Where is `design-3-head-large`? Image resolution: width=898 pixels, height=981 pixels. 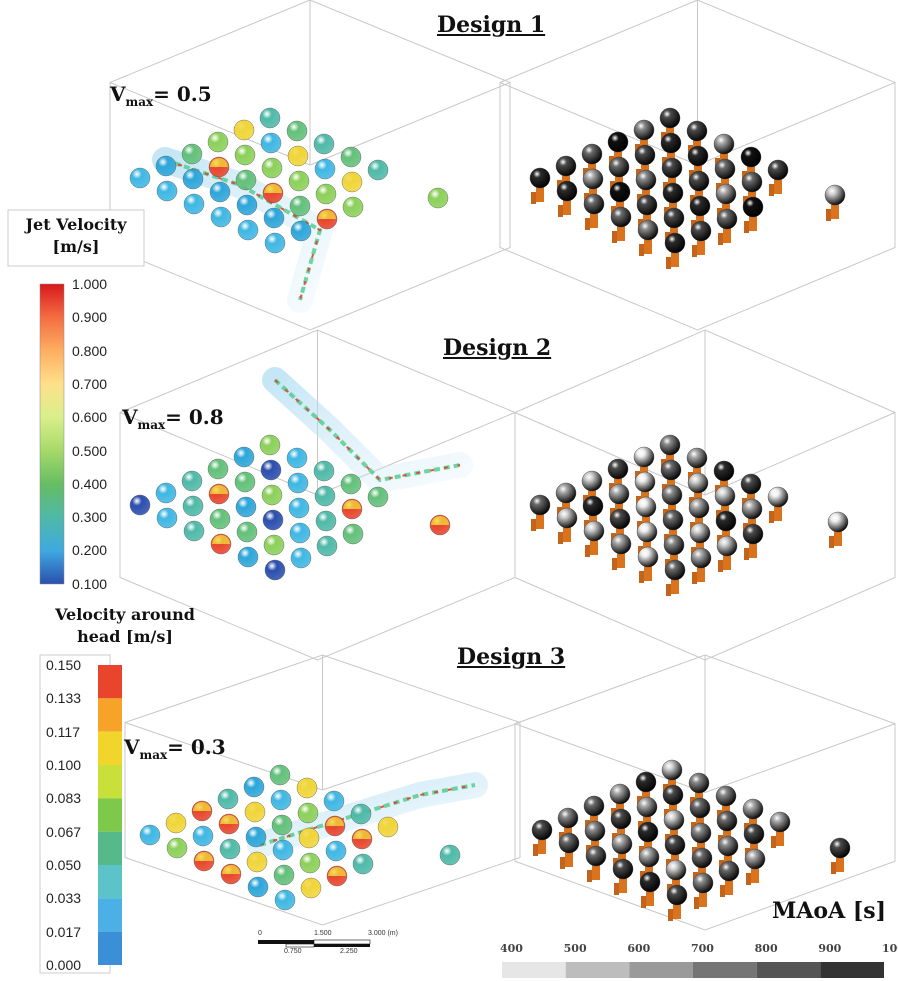
design-3-head-large is located at coordinates (450, 855).